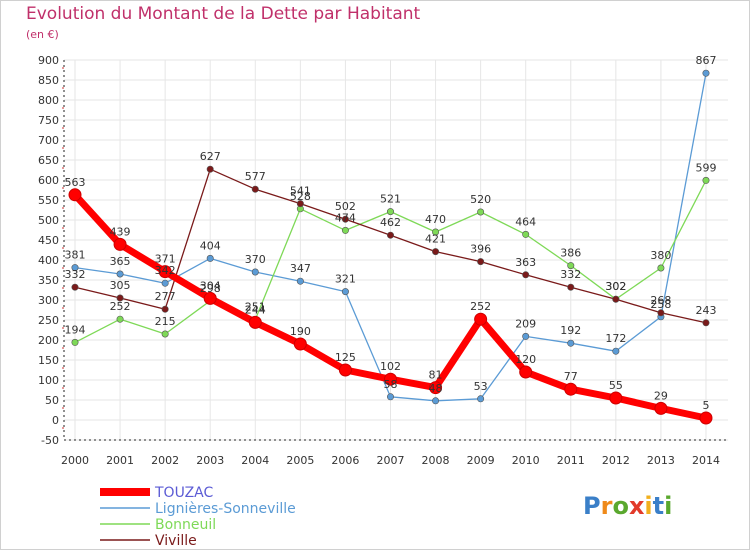 This screenshot has width=750, height=550. What do you see at coordinates (615, 338) in the screenshot?
I see `data-label: 172` at bounding box center [615, 338].